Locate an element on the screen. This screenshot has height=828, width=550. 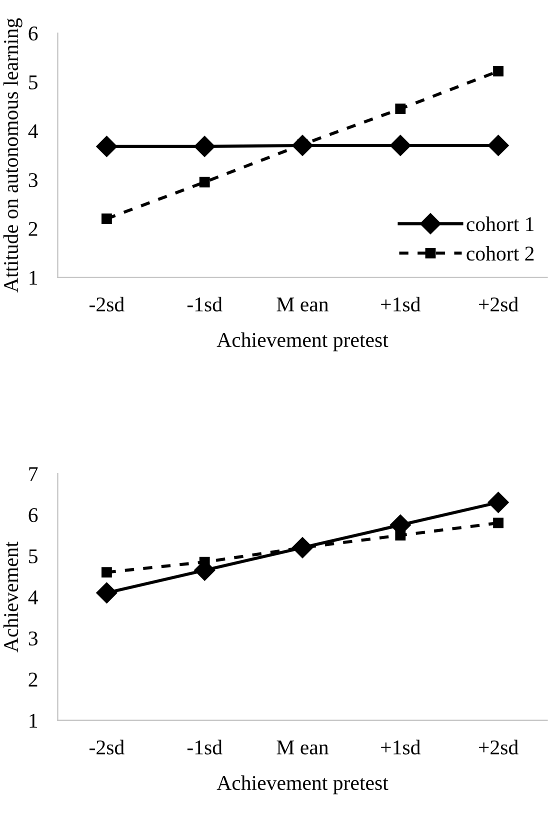
y-axis-title: Attitude on autonomous learning is located at coordinates (12, 155).